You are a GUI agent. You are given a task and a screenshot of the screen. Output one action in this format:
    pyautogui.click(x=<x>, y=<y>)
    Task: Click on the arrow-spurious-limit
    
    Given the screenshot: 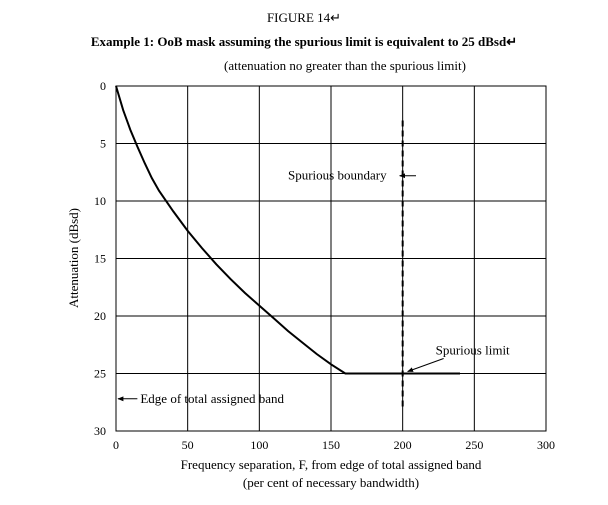 What is the action you would take?
    pyautogui.click(x=425, y=365)
    